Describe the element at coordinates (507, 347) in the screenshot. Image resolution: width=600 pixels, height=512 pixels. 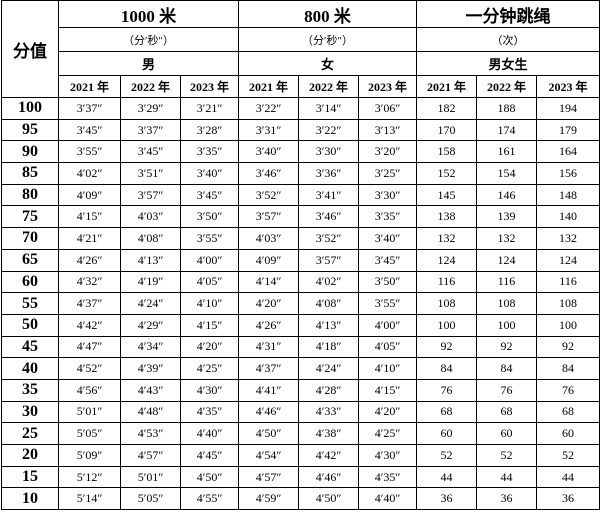
I see `value-cell: 92` at that location.